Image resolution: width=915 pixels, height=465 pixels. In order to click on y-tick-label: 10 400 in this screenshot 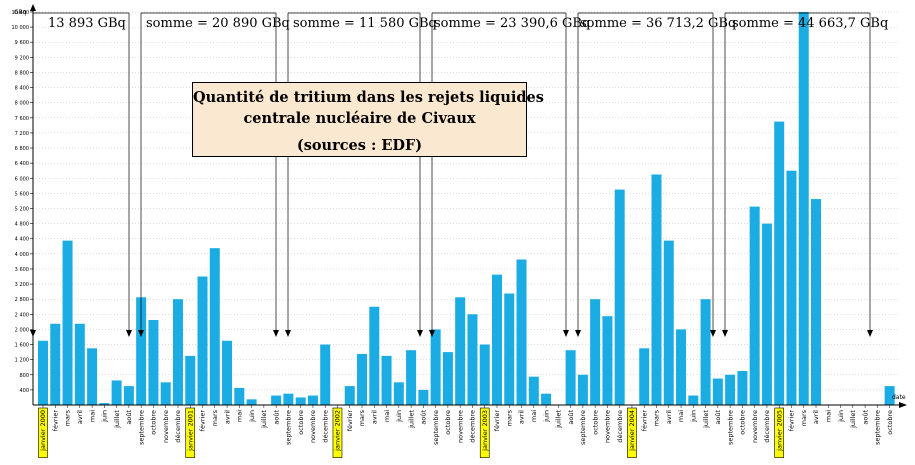, I will do `click(21, 13)`.